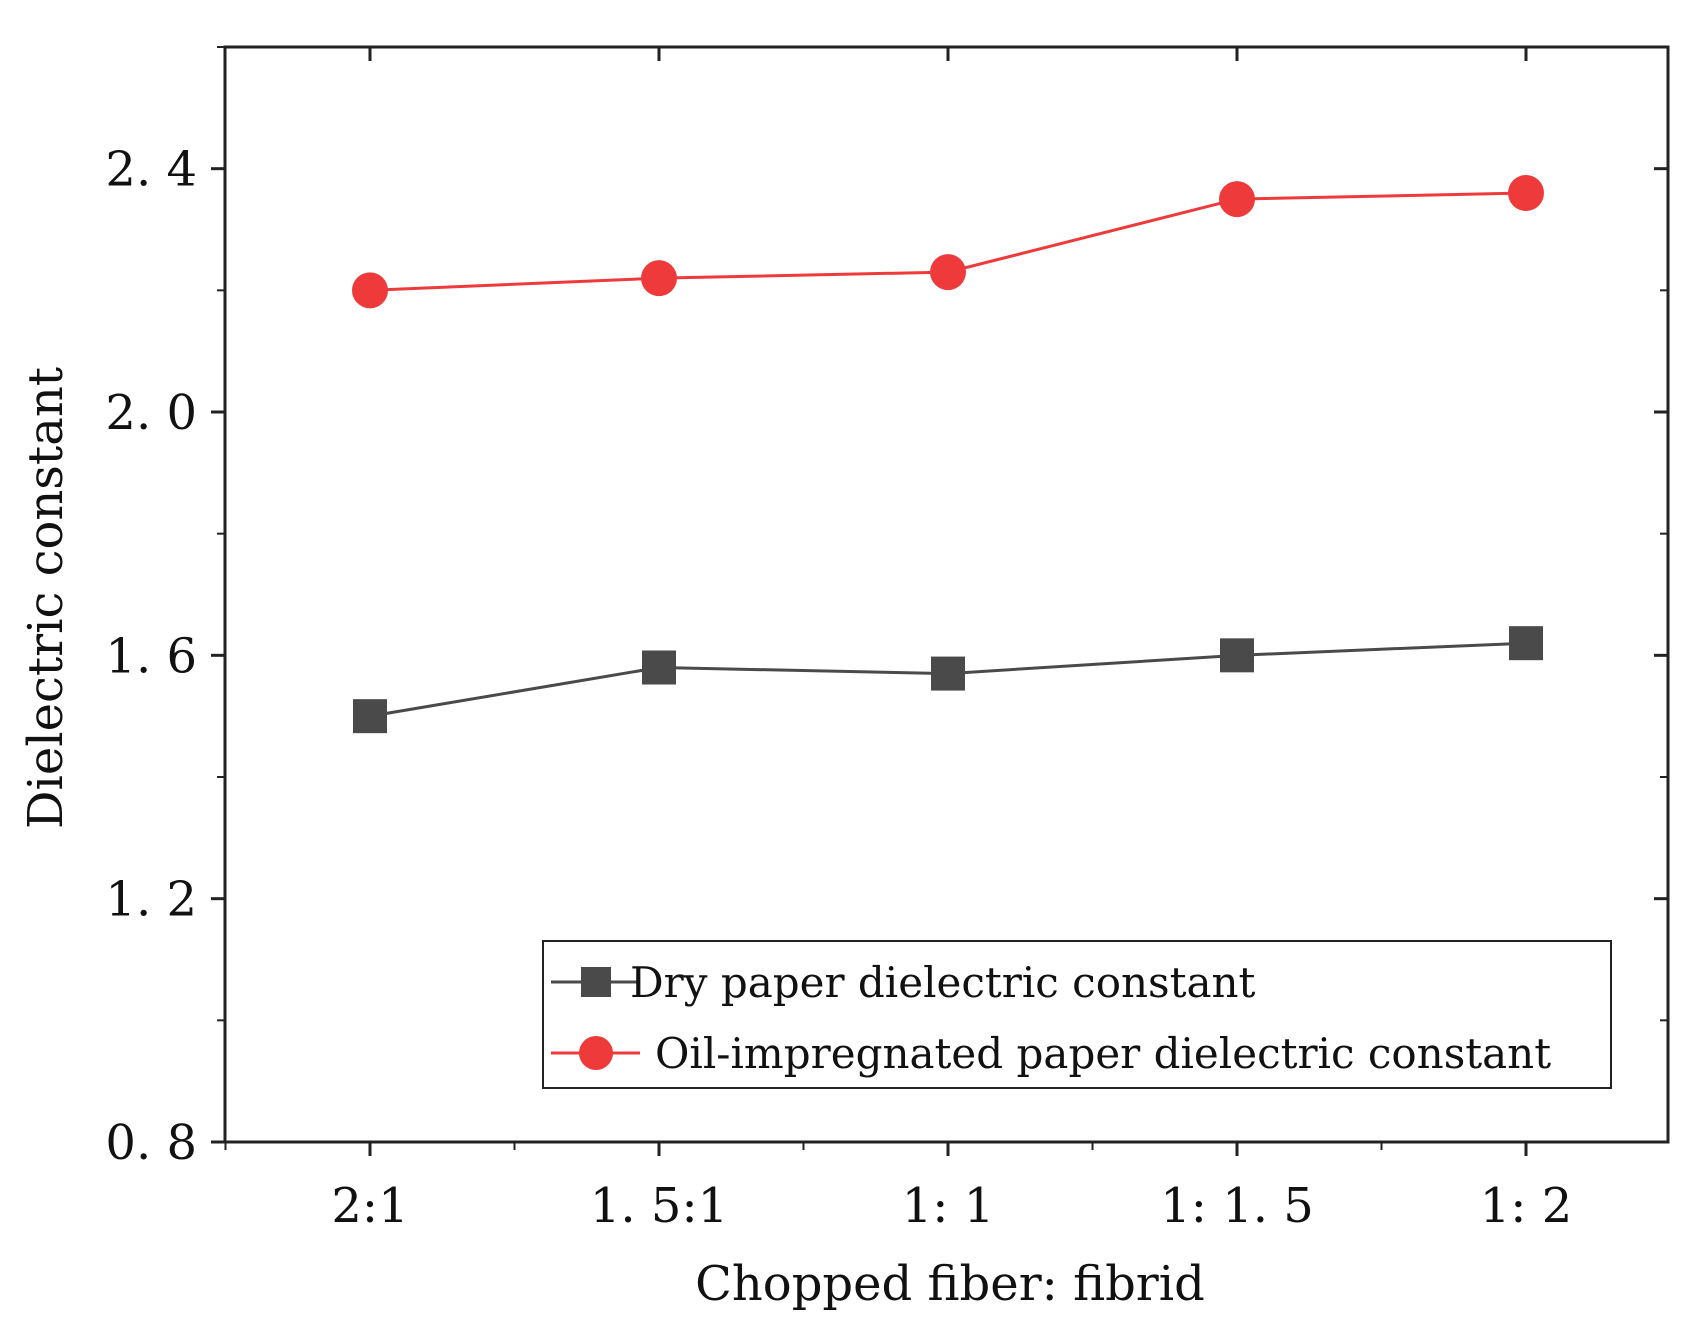 This screenshot has width=1693, height=1335. I want to click on x-tick-label: 1: 1. 5, so click(1237, 1206).